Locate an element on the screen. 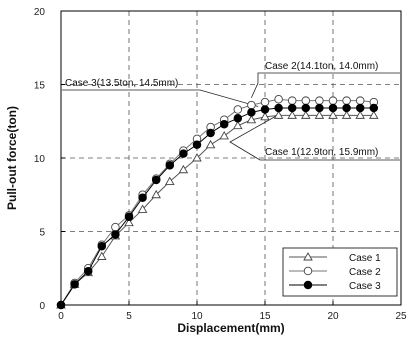 This screenshot has height=347, width=409. legend-label-case-2: Case 2 is located at coordinates (365, 272).